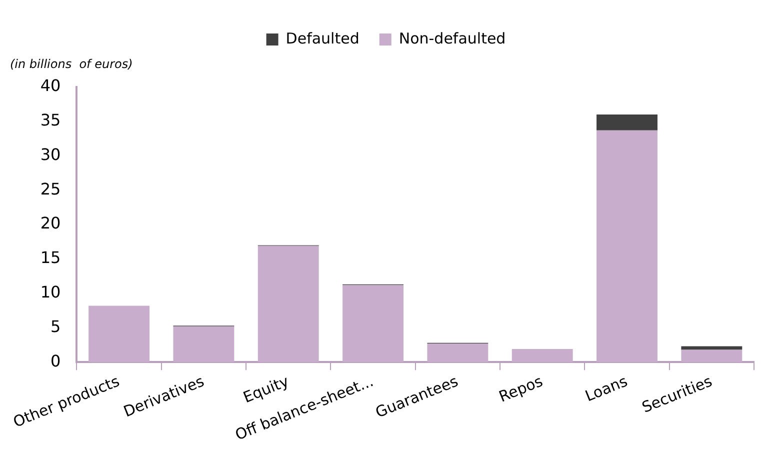  I want to click on y-tick-label: 15, so click(50, 258).